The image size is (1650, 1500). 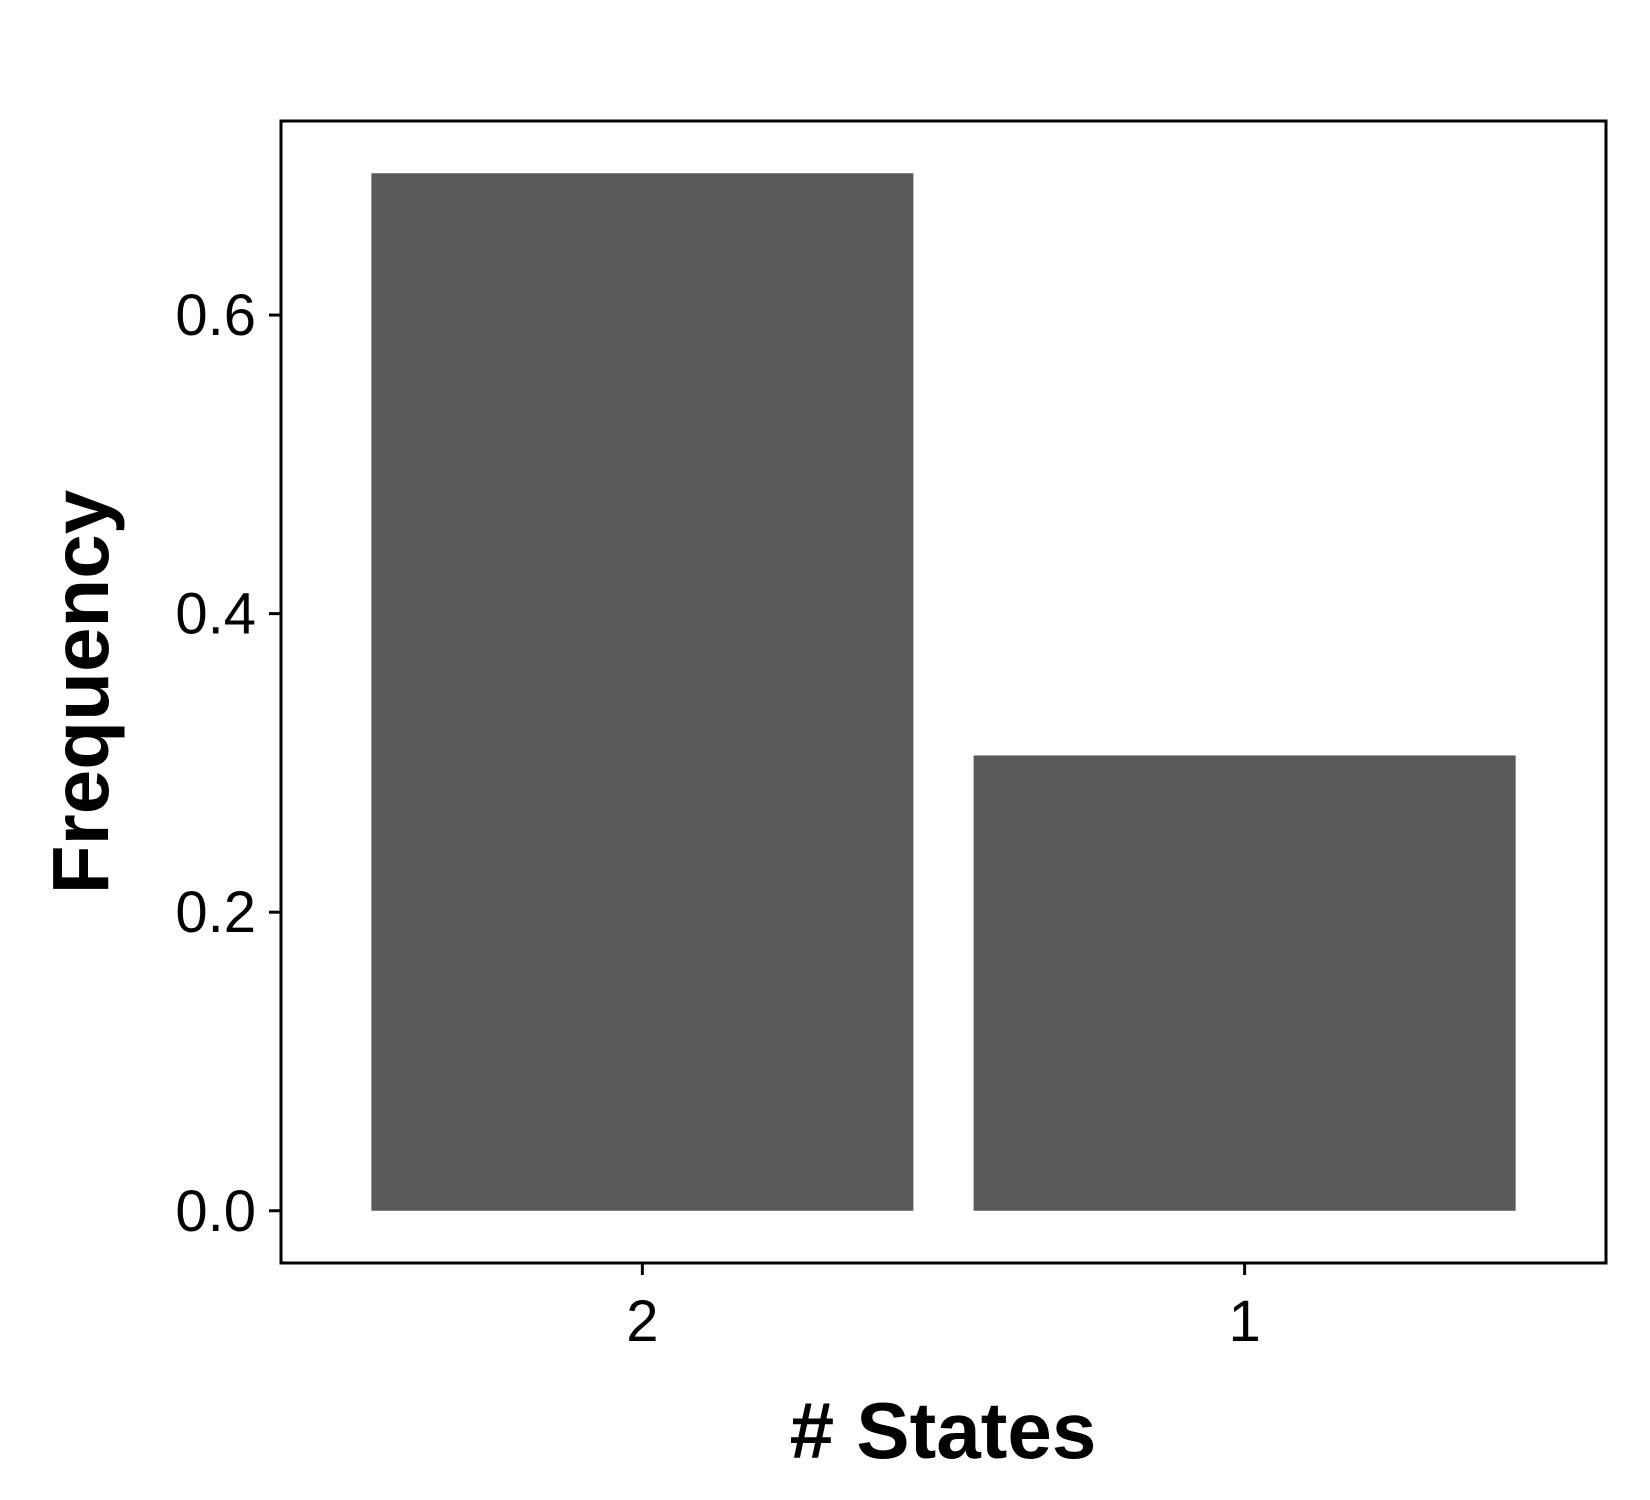 What do you see at coordinates (1245, 1321) in the screenshot?
I see `x-tick-label: 1` at bounding box center [1245, 1321].